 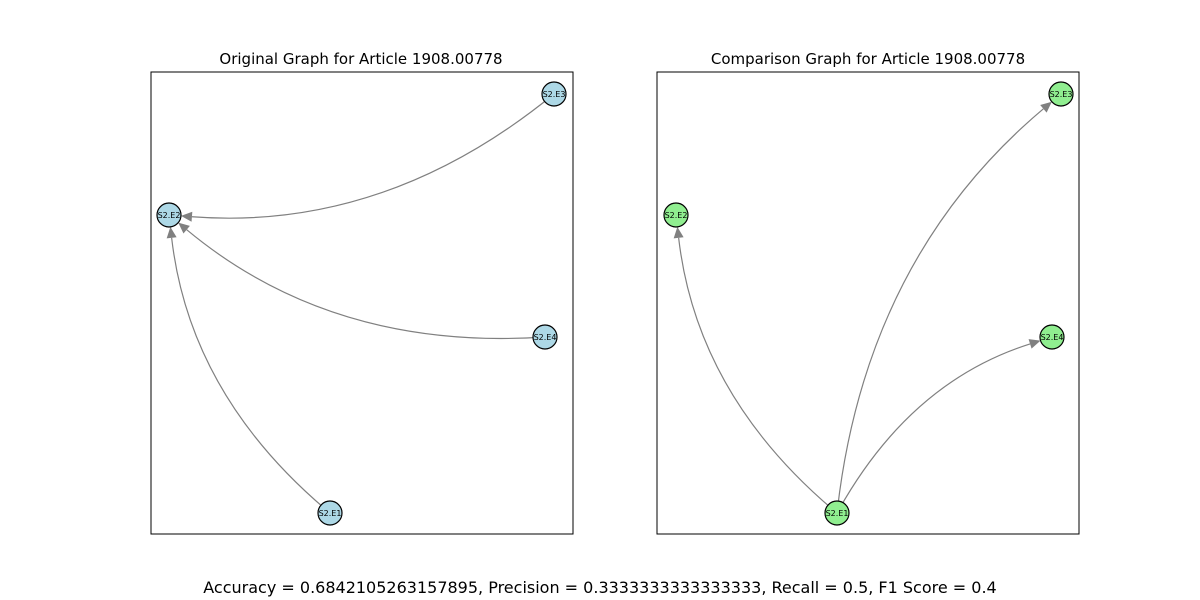 I want to click on edge-s2-e1-to-s2-e4, so click(x=938, y=426).